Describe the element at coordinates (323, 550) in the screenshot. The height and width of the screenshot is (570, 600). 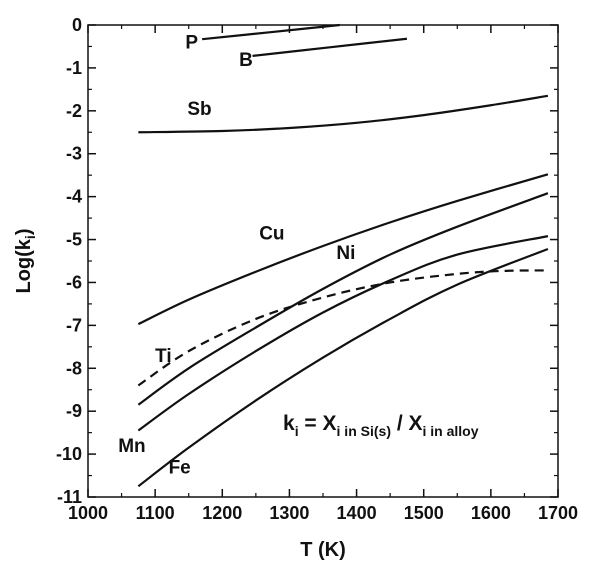
I see `x-axis-title: T (K)` at that location.